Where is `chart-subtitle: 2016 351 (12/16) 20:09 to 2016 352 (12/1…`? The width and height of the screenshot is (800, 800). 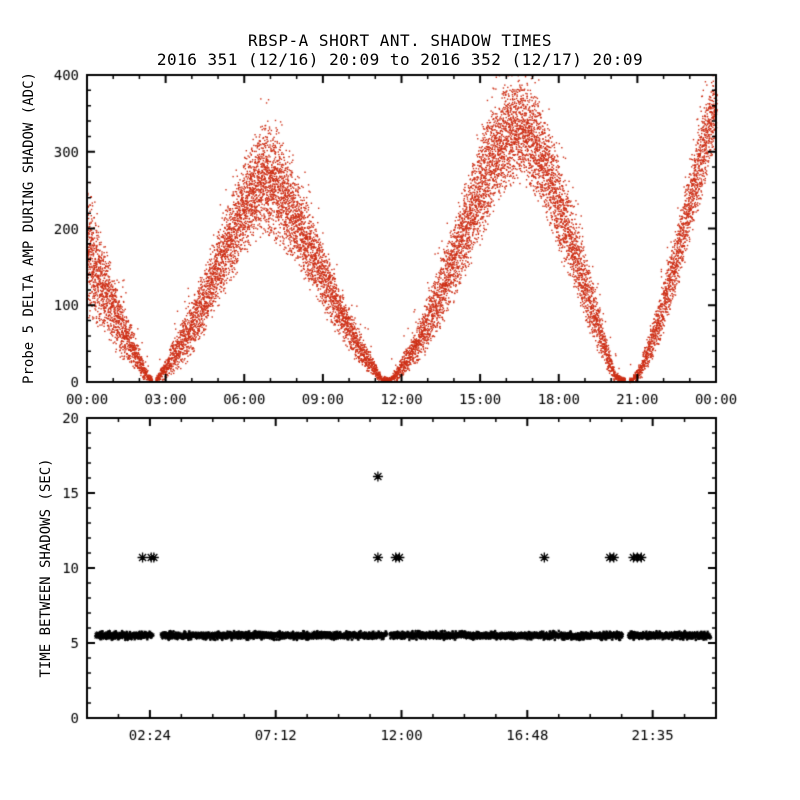 chart-subtitle: 2016 351 (12/16) 20:09 to 2016 352 (12/1… is located at coordinates (400, 59).